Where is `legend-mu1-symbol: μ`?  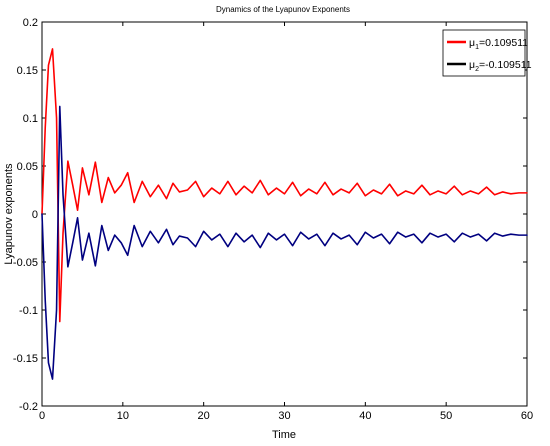
legend-mu1-symbol: μ is located at coordinates (472, 43).